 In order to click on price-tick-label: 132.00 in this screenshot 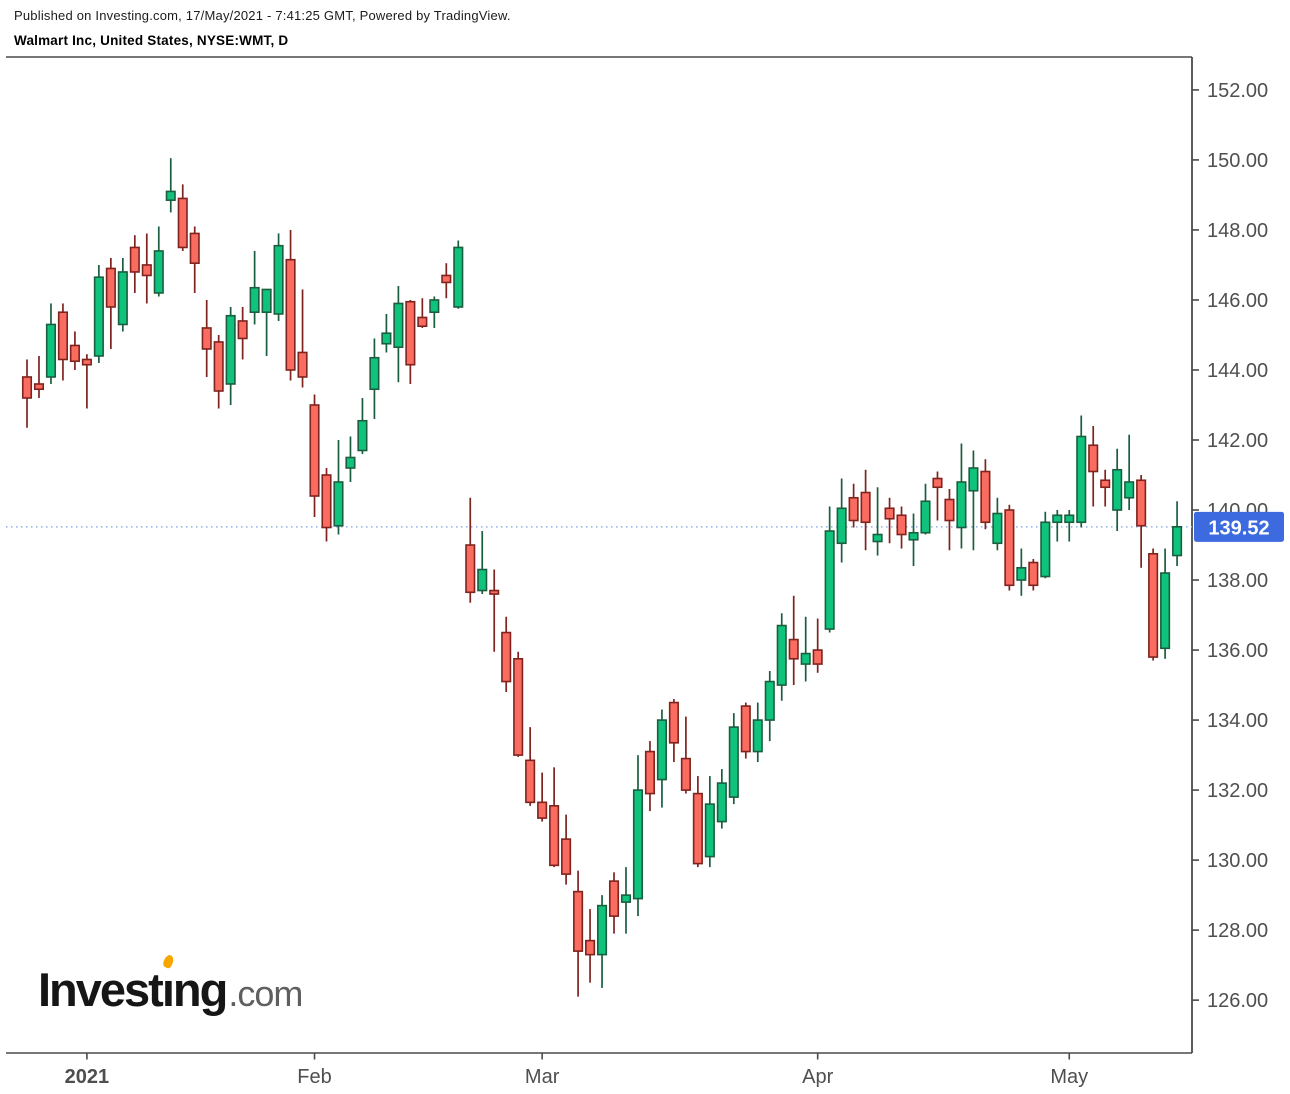, I will do `click(1237, 791)`.